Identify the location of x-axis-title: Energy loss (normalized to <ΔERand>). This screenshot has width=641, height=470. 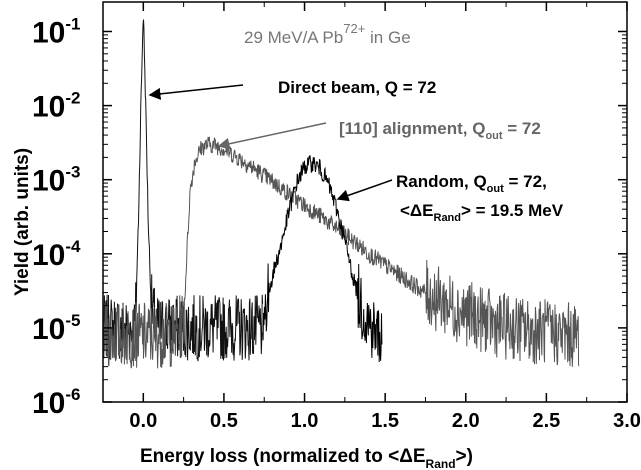
(306, 458).